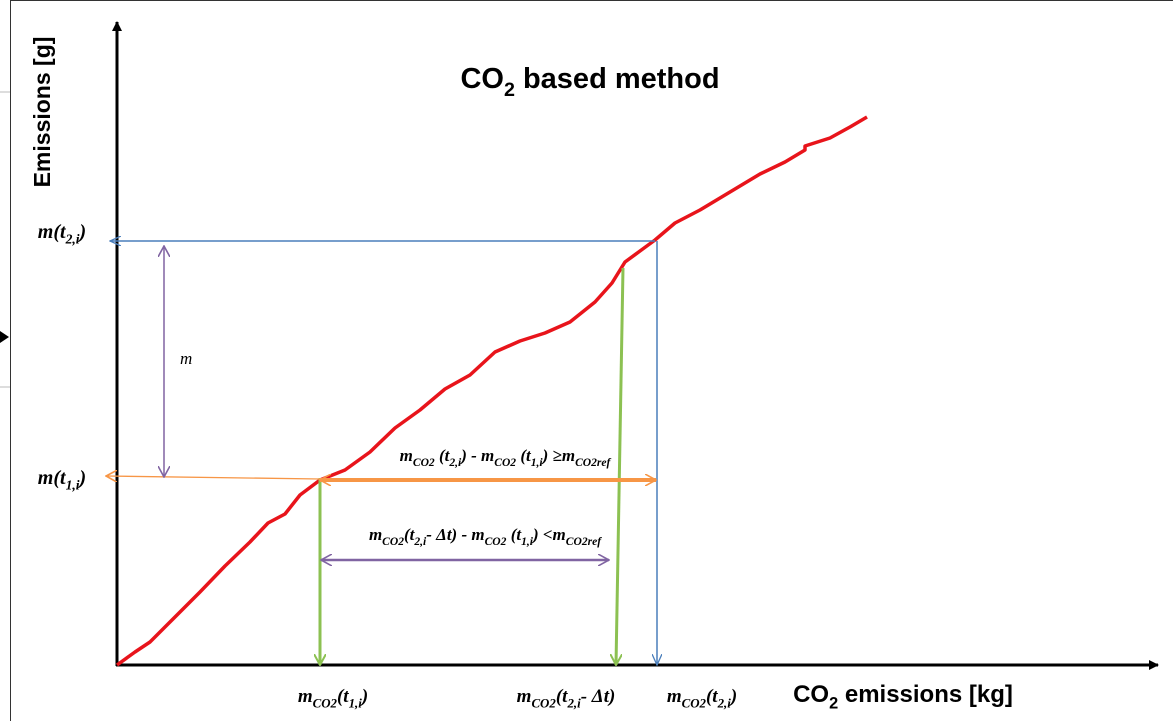 This screenshot has height=721, width=1173. Describe the element at coordinates (42, 112) in the screenshot. I see `y-axis-label: Emissions [g]` at that location.